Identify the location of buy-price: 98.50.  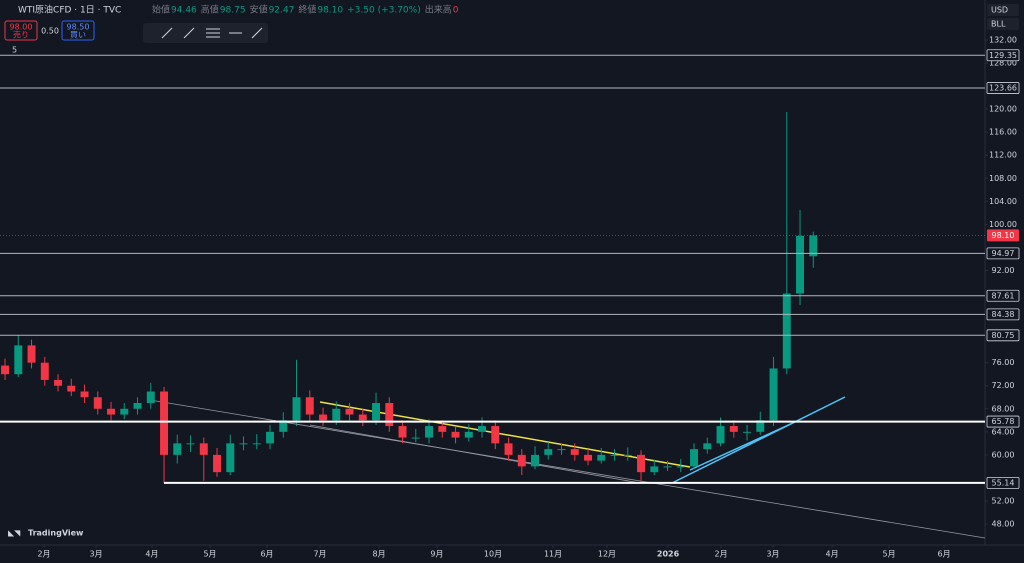
(78, 27).